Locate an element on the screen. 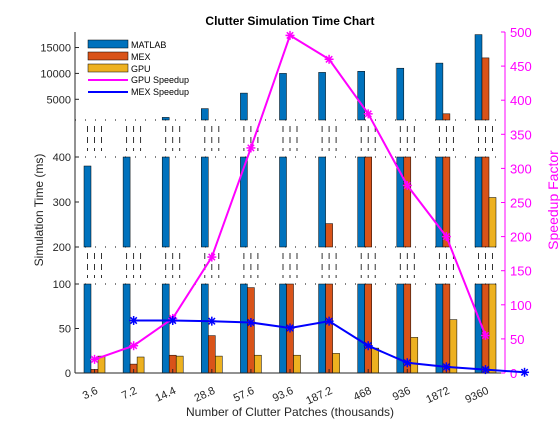 This screenshot has height=425, width=560. y2-tick-label-250: 250 is located at coordinates (521, 203).